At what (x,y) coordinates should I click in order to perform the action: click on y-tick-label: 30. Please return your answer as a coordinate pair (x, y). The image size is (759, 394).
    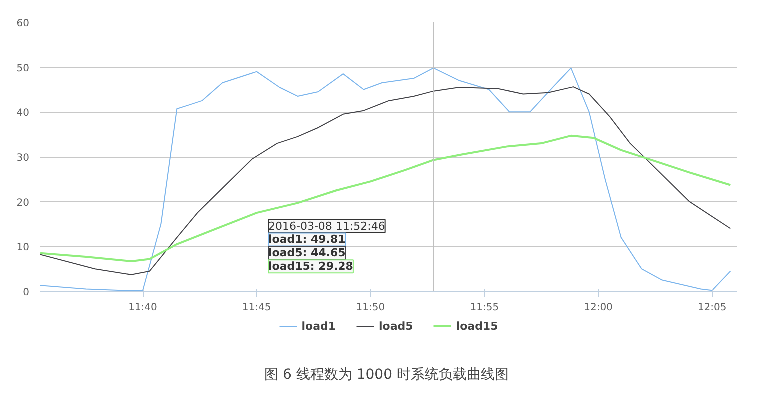
    Looking at the image, I should click on (23, 158).